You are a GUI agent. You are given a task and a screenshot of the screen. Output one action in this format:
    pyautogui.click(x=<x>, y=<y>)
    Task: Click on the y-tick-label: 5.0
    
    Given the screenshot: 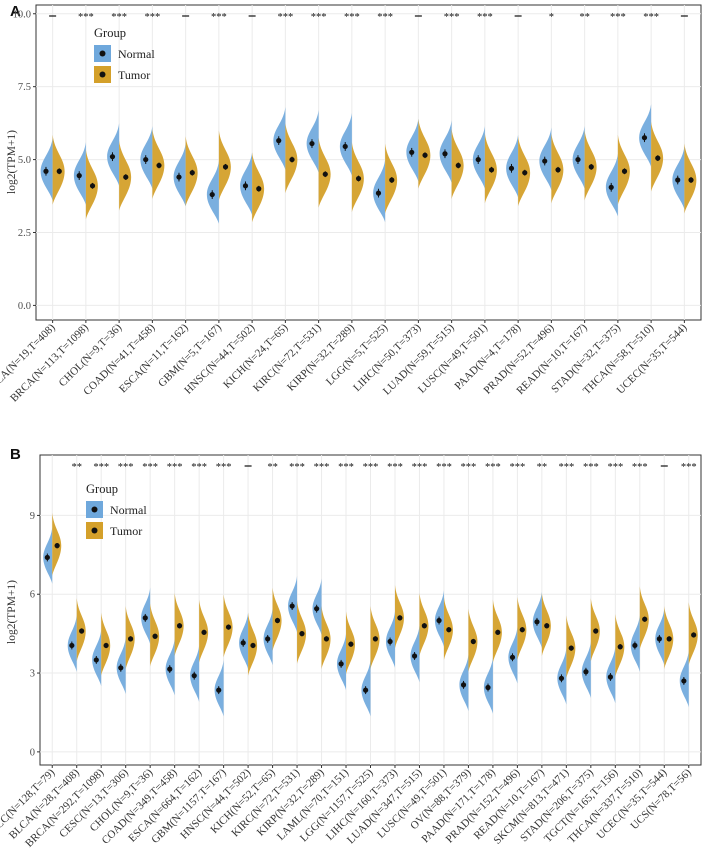 What is the action you would take?
    pyautogui.click(x=24, y=160)
    